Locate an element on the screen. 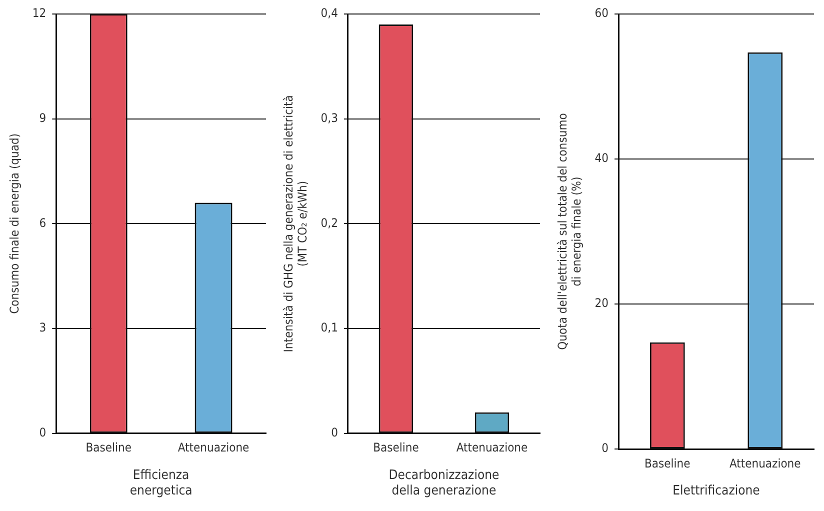  y-tick-label: 3 is located at coordinates (42, 327).